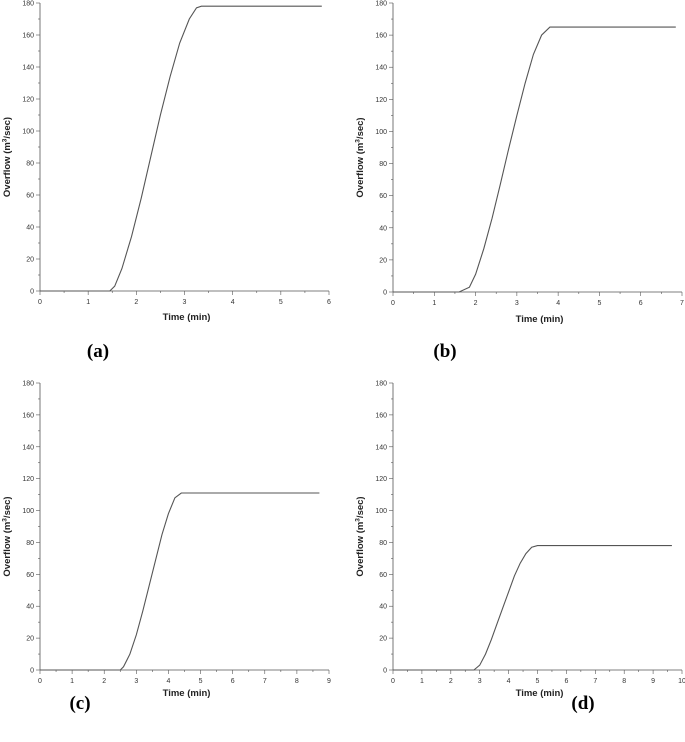 The image size is (685, 742). Describe the element at coordinates (444, 351) in the screenshot. I see `panel-label: (b)` at that location.